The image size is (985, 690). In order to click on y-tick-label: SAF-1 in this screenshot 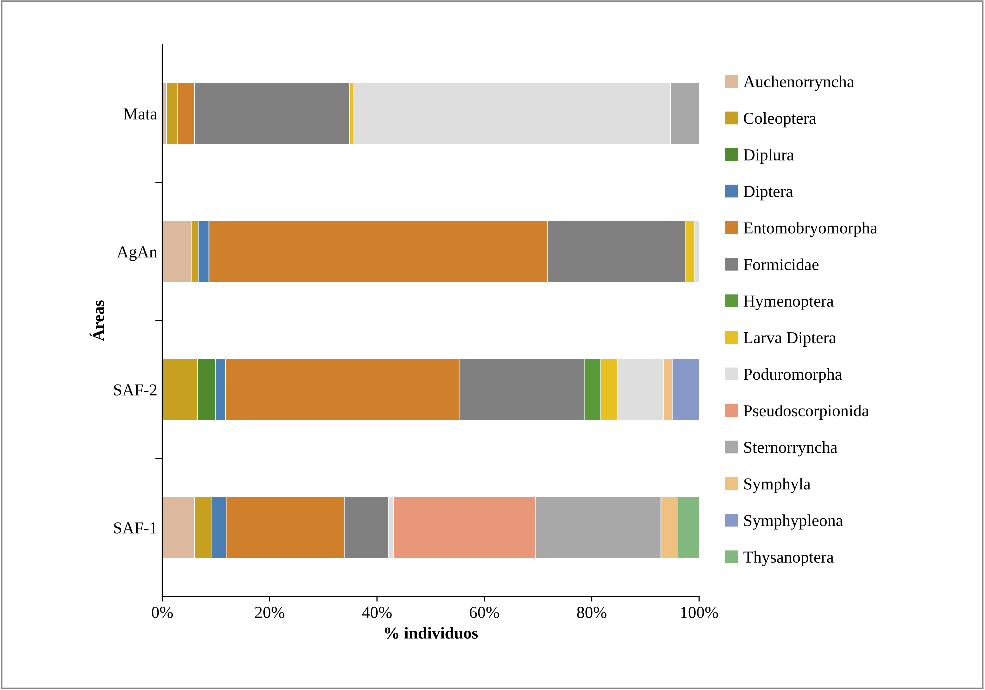, I will do `click(135, 528)`.